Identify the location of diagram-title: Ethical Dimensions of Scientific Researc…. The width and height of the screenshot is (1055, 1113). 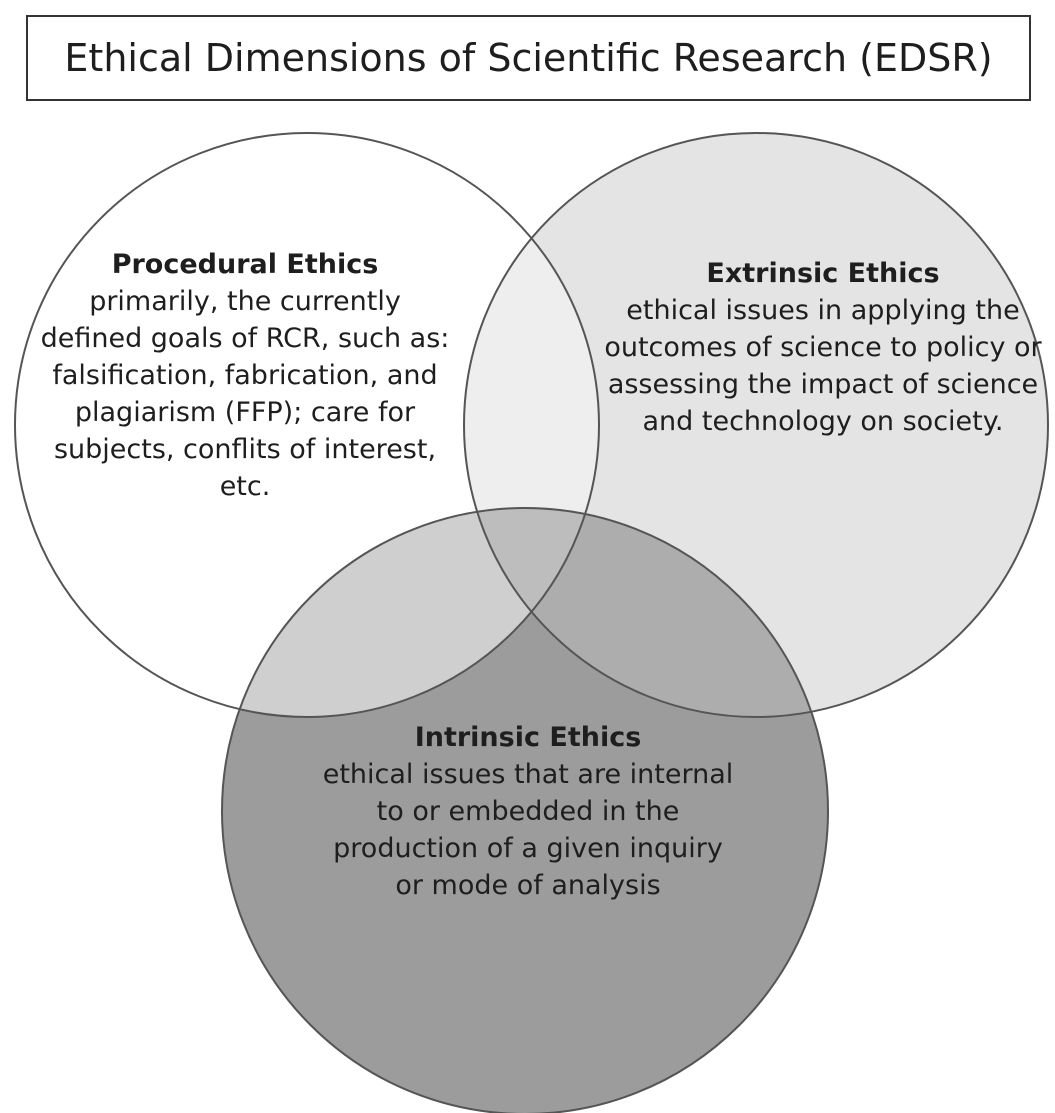
(528, 58).